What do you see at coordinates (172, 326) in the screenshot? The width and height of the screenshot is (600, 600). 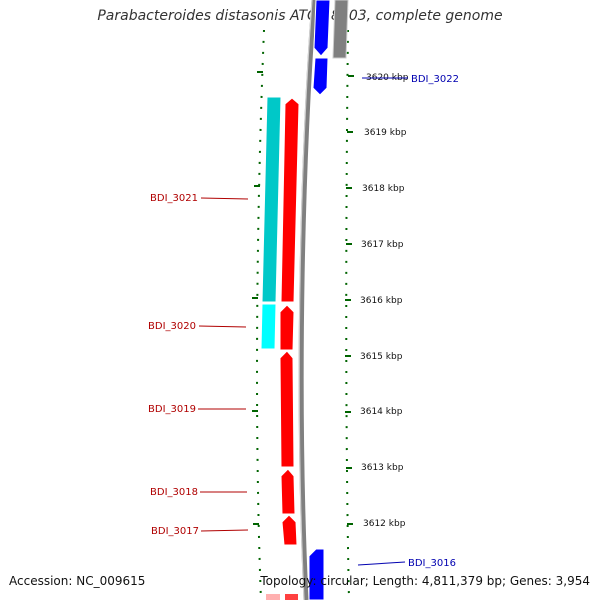 I see `gene-label-bdi-3020: BDI_3020` at bounding box center [172, 326].